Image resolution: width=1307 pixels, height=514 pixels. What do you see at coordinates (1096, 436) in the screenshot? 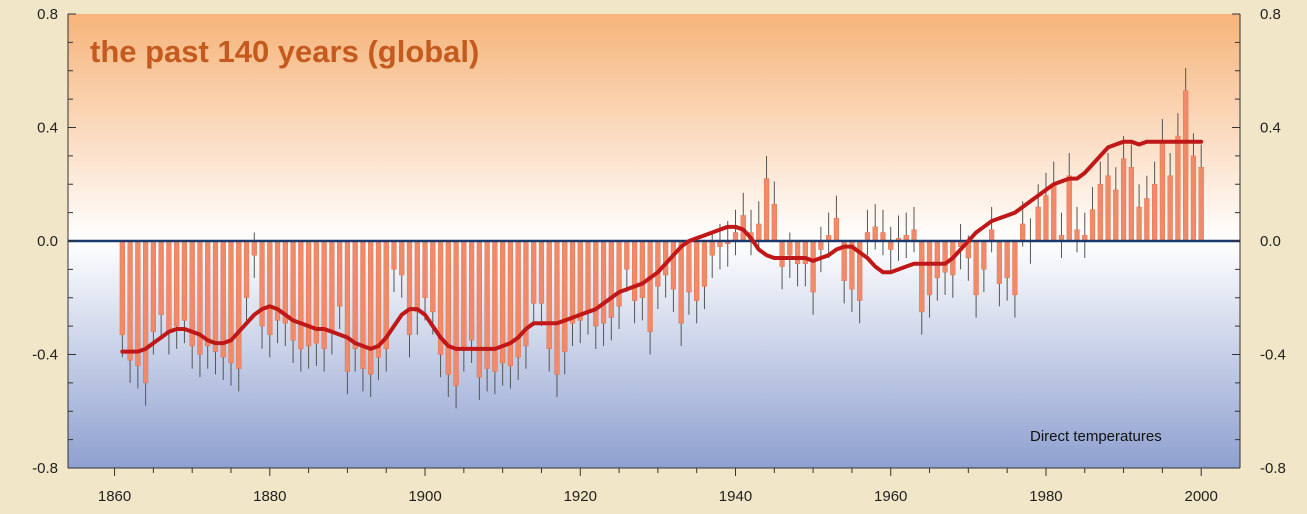
I see `direct-temperatures-label: Direct temperatures` at bounding box center [1096, 436].